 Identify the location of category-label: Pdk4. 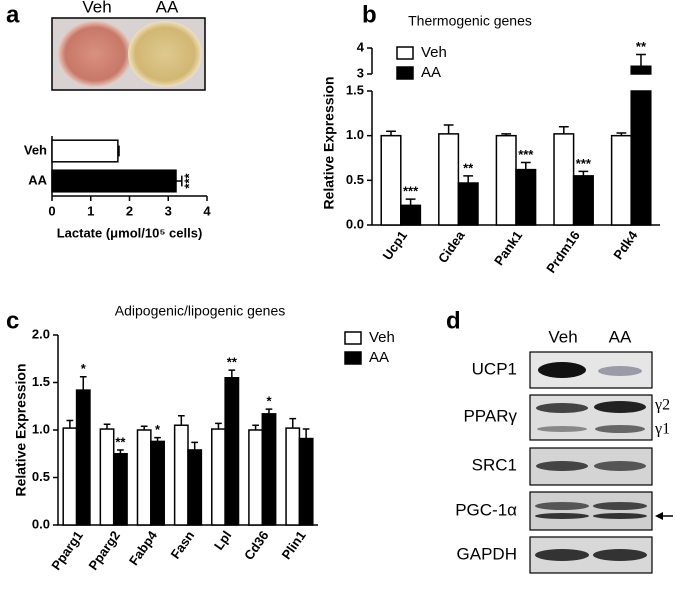
(625, 244).